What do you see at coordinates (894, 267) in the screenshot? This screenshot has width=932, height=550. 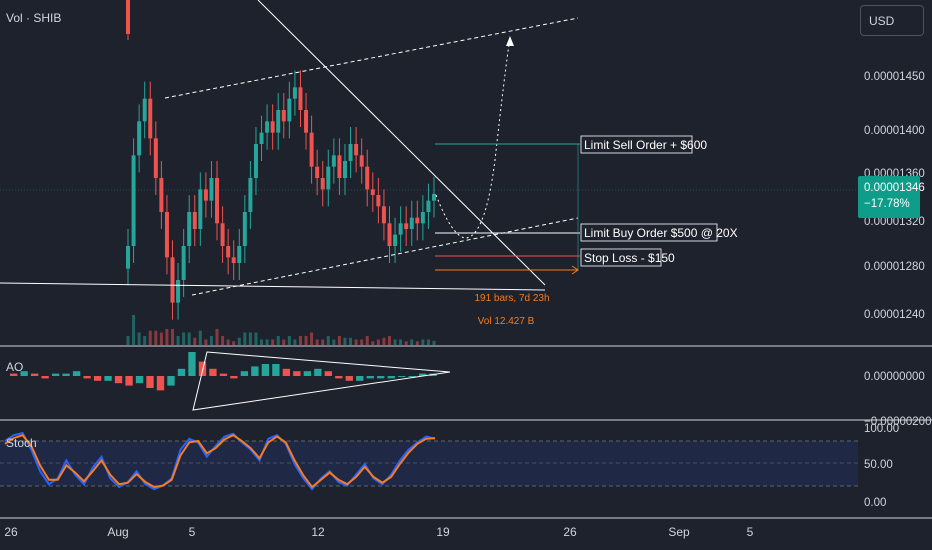 I see `price-tick: 0.00001280` at bounding box center [894, 267].